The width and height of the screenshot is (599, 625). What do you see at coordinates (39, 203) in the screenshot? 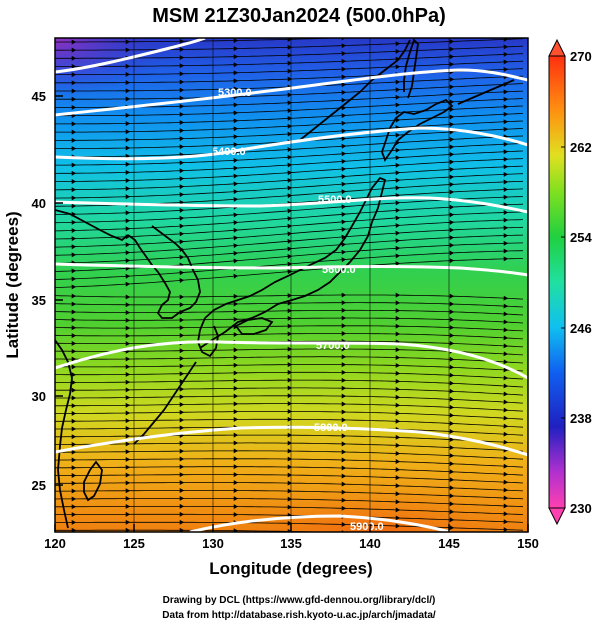
I see `y-tick-label: 40` at bounding box center [39, 203].